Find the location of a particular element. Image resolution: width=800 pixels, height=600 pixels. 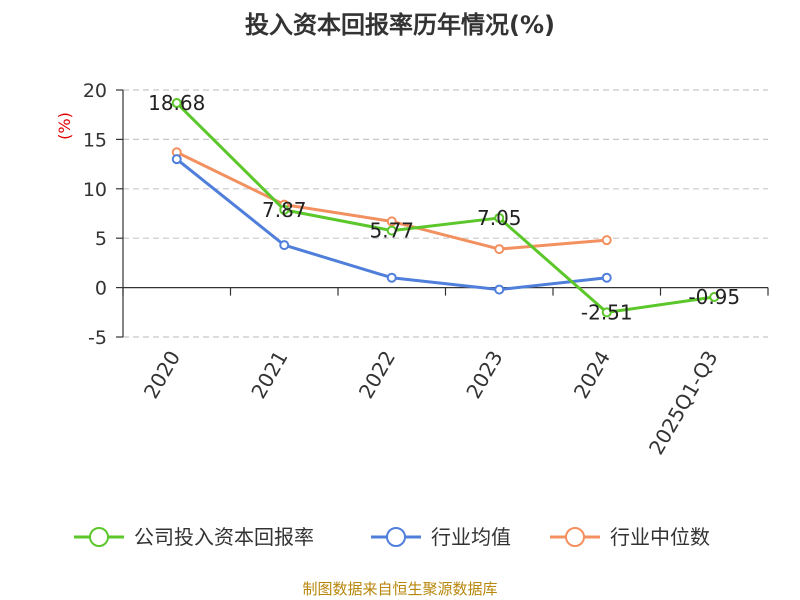

legend-label: 行业均值 is located at coordinates (471, 537).